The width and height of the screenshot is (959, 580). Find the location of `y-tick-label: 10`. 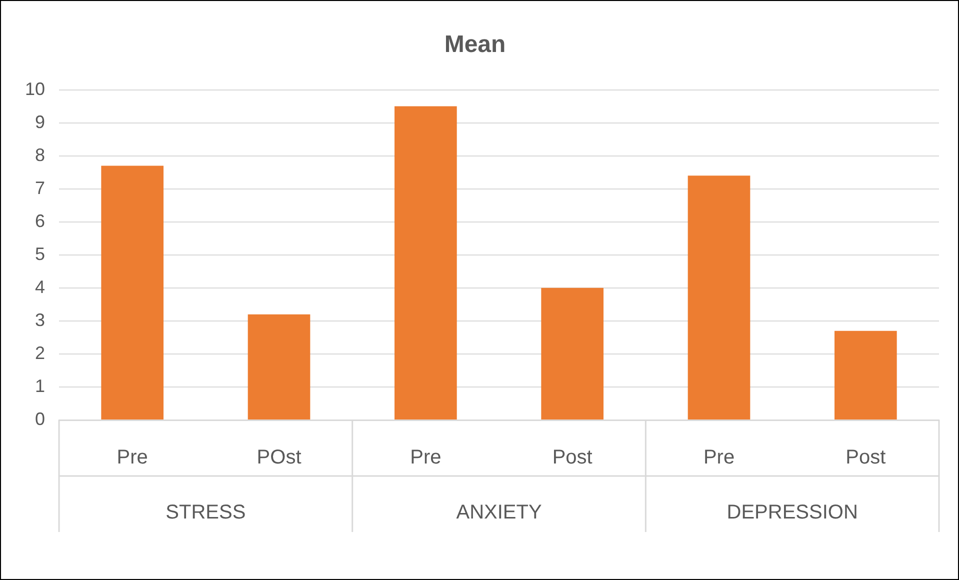

y-tick-label: 10 is located at coordinates (35, 88).